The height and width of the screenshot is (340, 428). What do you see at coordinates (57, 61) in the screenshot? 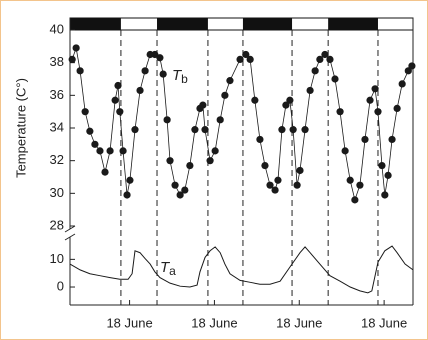
I see `y-tick-label: 38` at bounding box center [57, 61].